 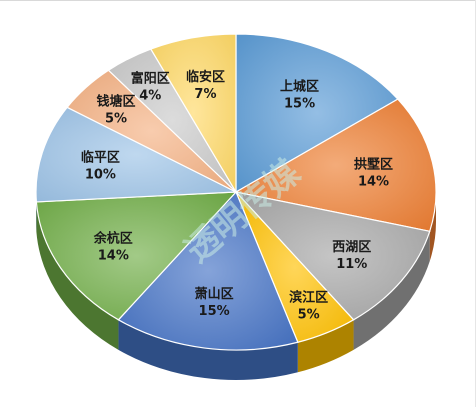 What do you see at coordinates (100, 157) in the screenshot?
I see `slice-label-name-7: 临平区` at bounding box center [100, 157].